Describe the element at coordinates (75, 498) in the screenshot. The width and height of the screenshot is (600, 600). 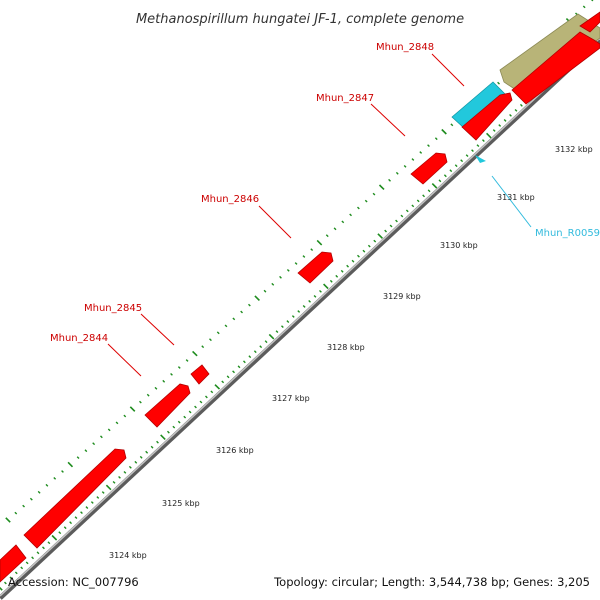
I see `cds-long-block` at that location.